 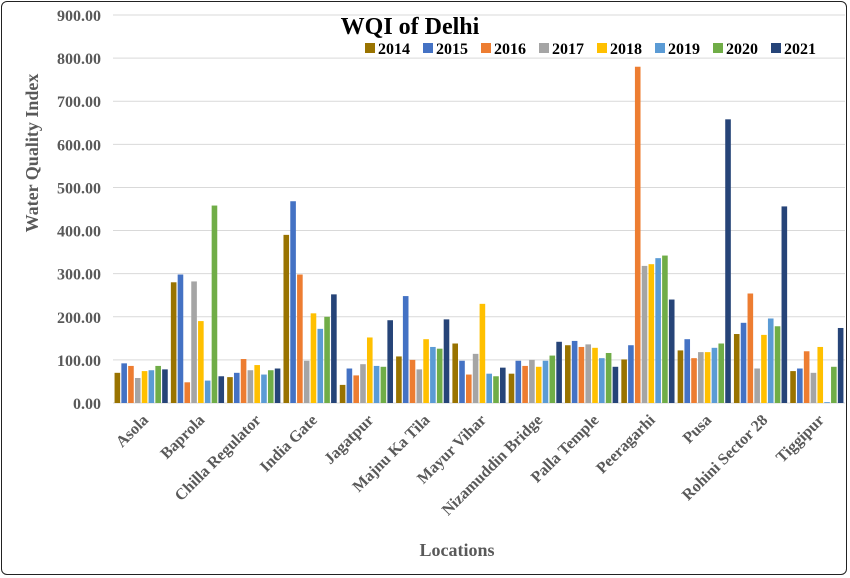 I want to click on bar-2020-chilla-regulator, so click(x=270, y=386).